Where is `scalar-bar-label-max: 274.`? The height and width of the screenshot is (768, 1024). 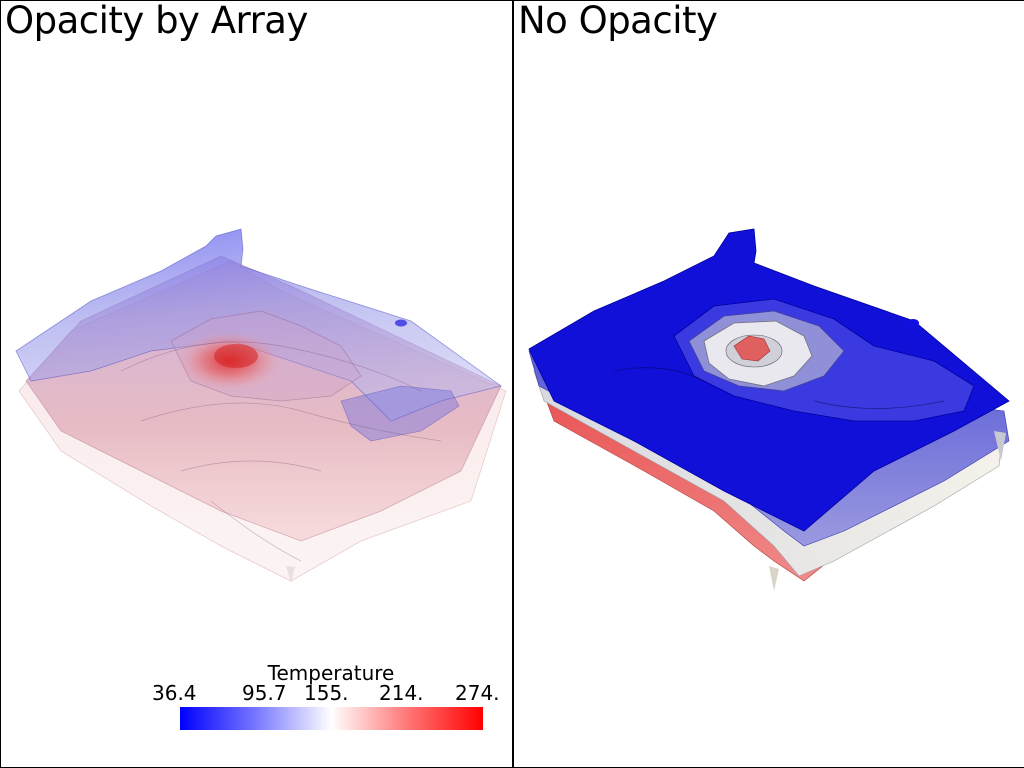 scalar-bar-label-max: 274. is located at coordinates (477, 693).